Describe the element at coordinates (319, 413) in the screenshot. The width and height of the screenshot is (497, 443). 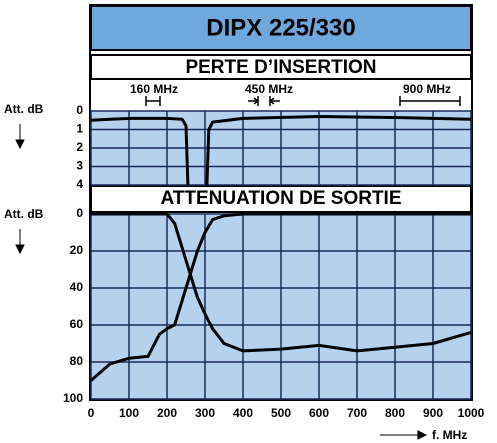
I see `x-tick-label: 600` at that location.